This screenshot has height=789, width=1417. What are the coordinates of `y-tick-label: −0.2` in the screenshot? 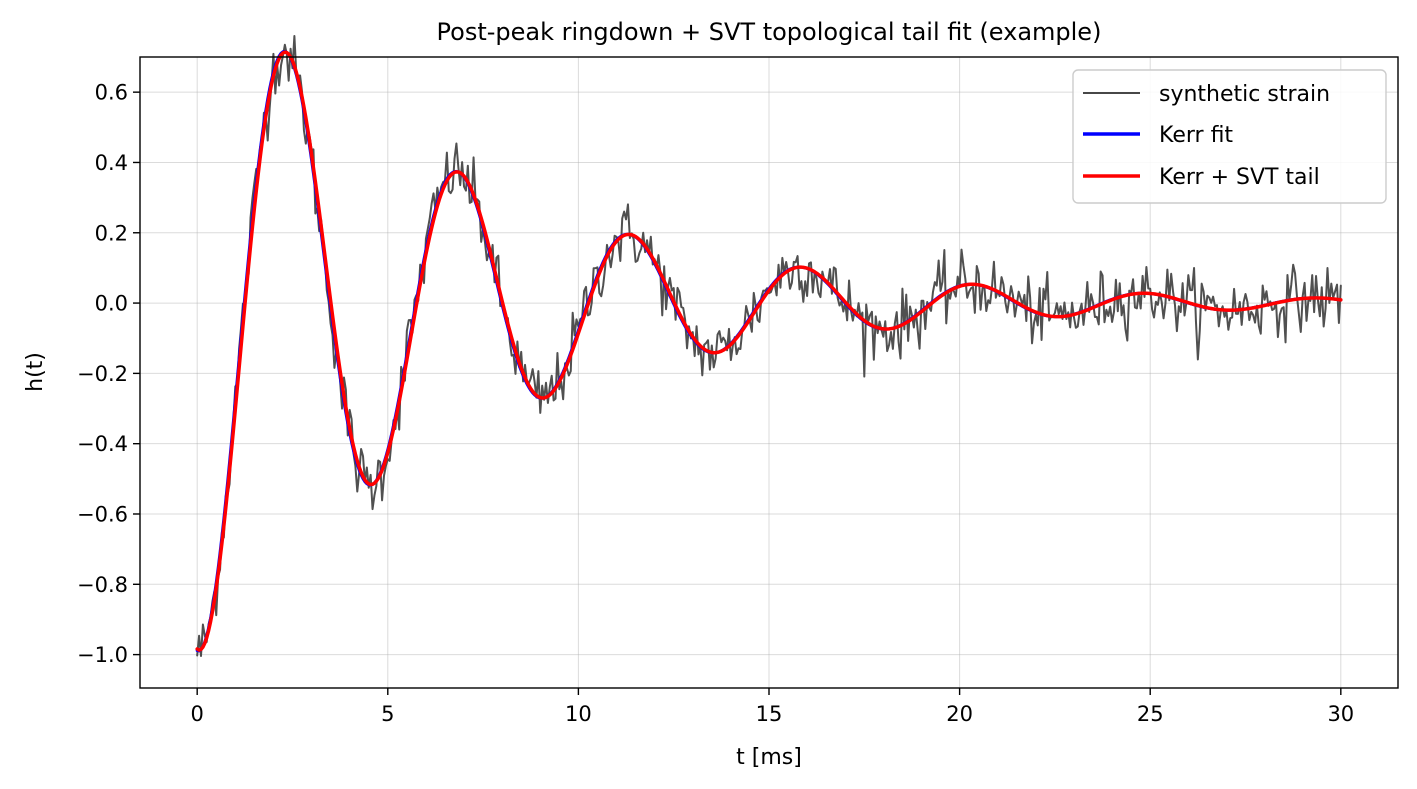 It's located at (102, 374).